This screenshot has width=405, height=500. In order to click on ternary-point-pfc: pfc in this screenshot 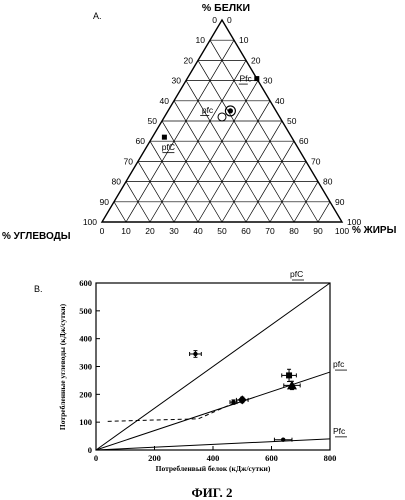, I will do `click(207, 110)`.